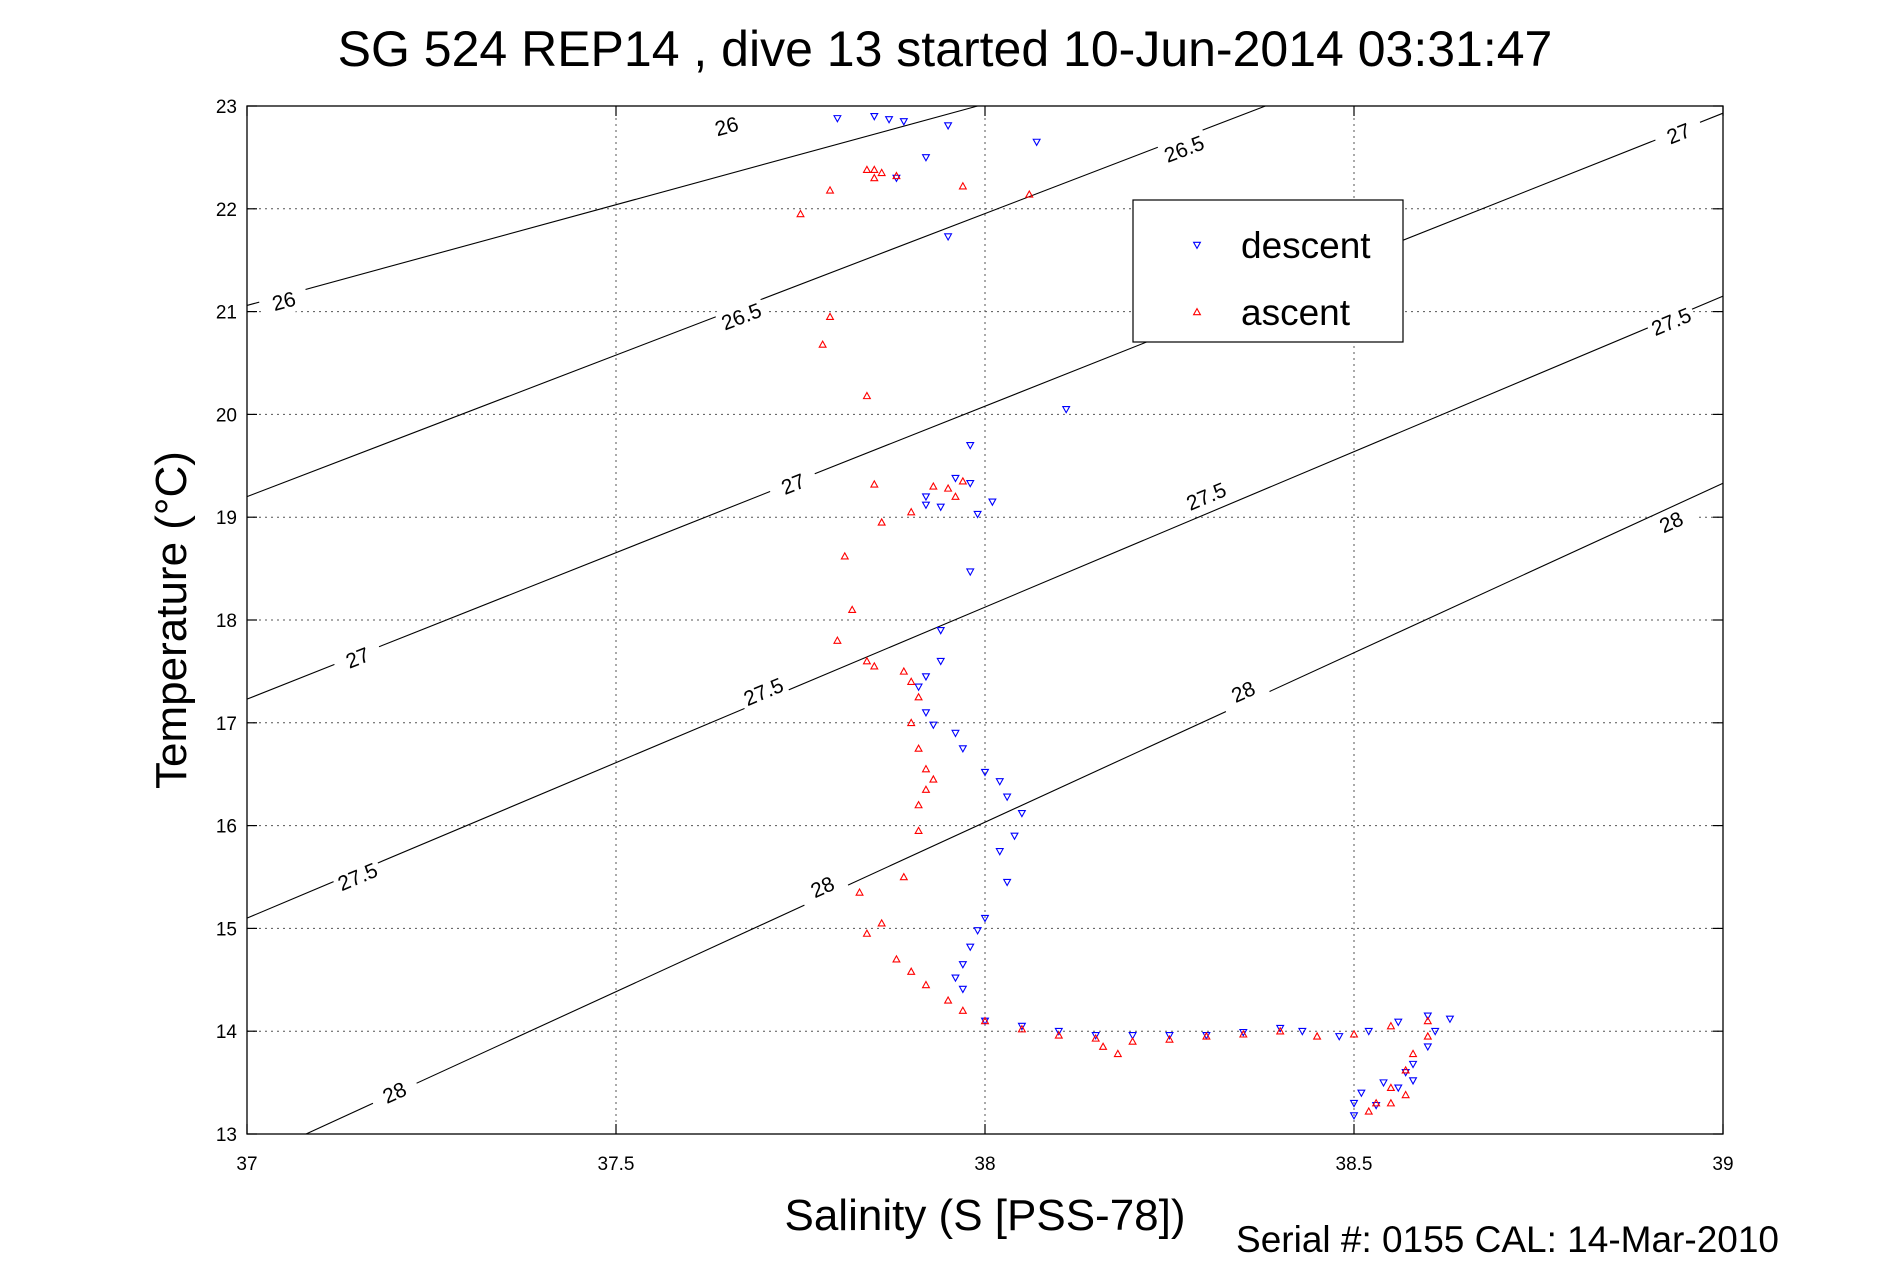 The width and height of the screenshot is (1891, 1262). I want to click on y-axis-label: Temperature (°C), so click(171, 620).